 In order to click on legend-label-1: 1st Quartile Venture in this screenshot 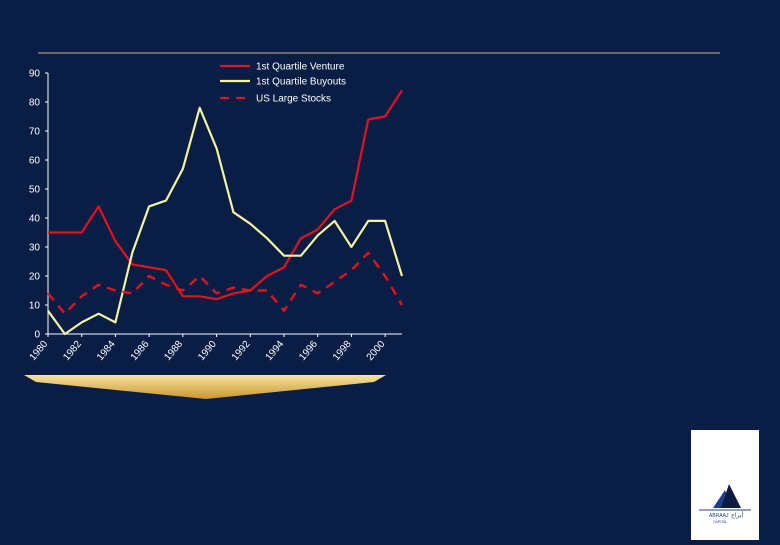, I will do `click(300, 67)`.